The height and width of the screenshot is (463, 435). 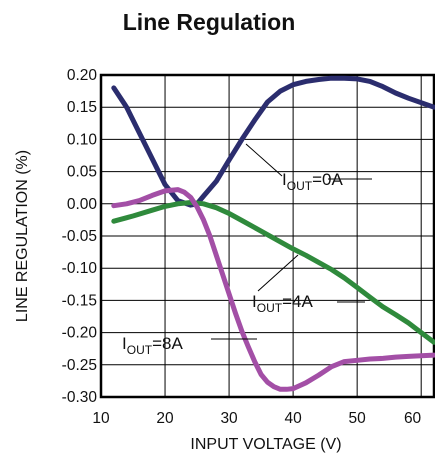 I want to click on leader-line-iout-4a, so click(x=278, y=273).